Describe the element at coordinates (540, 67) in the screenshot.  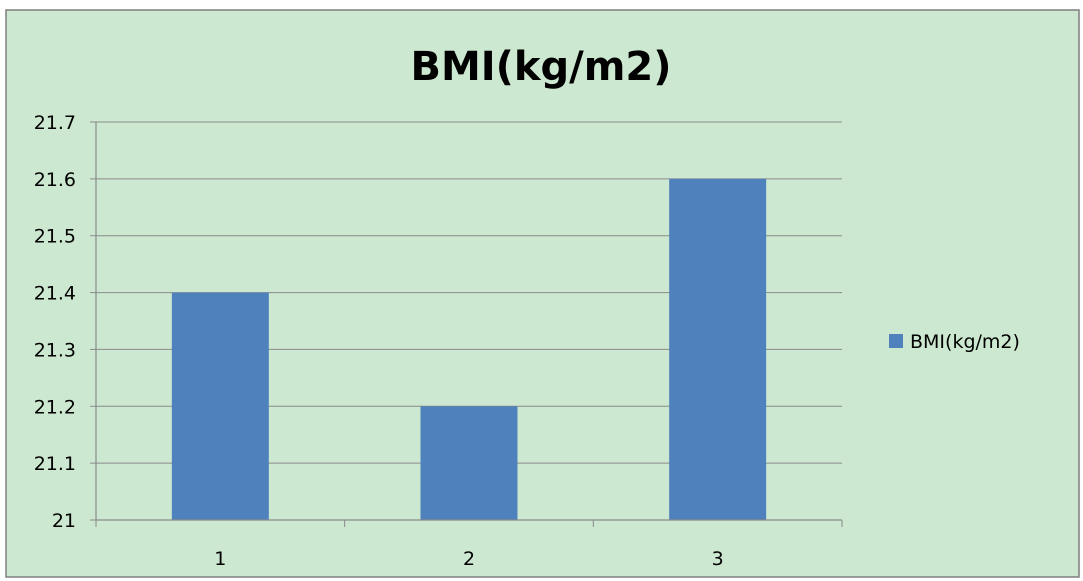
I see `chart-title: BMI(kg/m2)` at that location.